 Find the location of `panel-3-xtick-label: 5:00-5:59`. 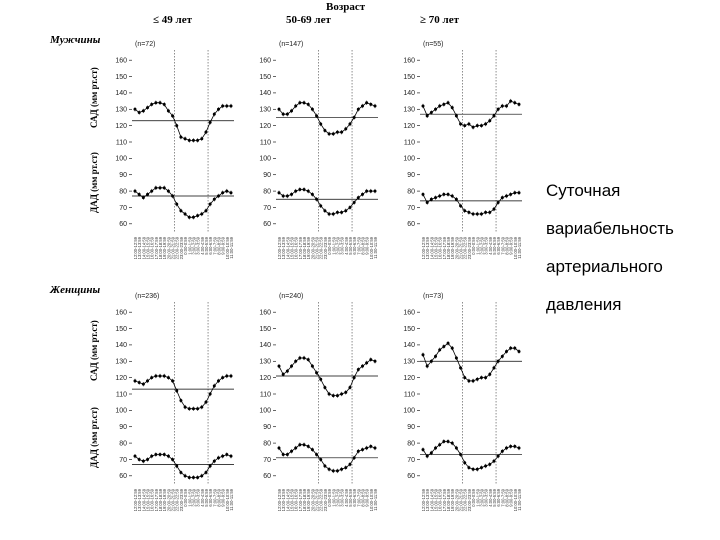

panel-3-xtick-label: 5:00-5:59 is located at coordinates (494, 245).